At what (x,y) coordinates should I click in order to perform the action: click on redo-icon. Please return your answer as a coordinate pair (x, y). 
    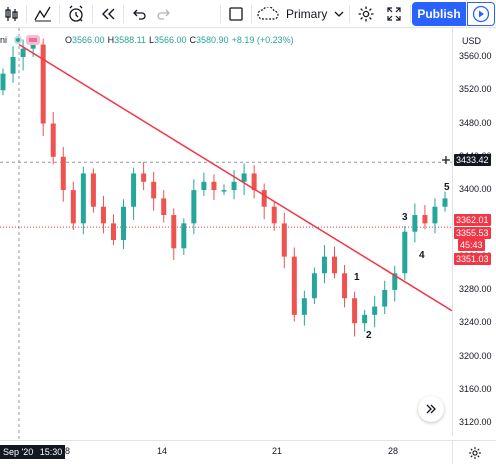
    Looking at the image, I should click on (164, 14).